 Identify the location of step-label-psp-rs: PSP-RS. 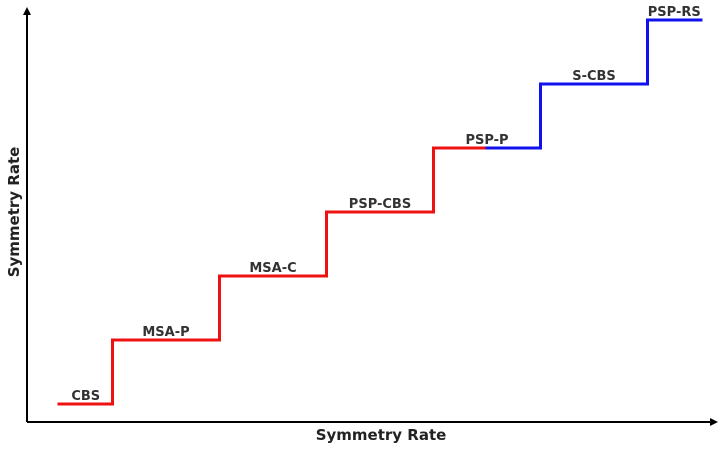
(674, 12).